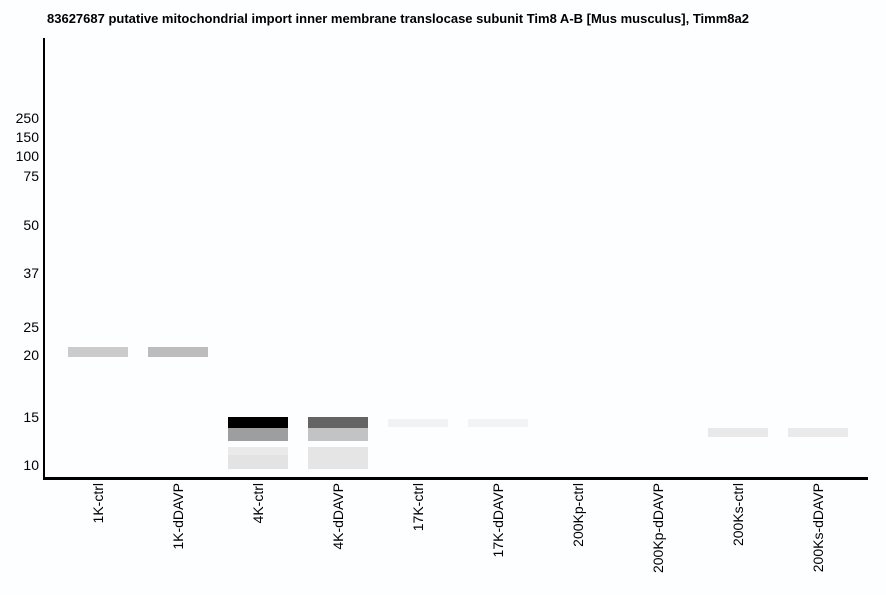 This screenshot has width=886, height=595. I want to click on y-axis-tick-label: 37, so click(31, 273).